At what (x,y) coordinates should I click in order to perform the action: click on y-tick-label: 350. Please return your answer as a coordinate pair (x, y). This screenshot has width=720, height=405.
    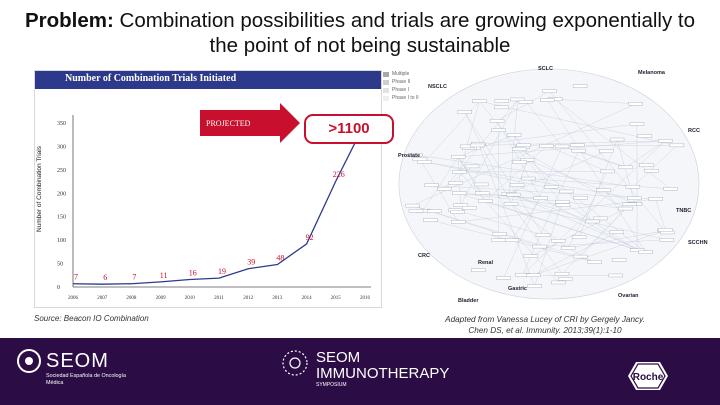
    Looking at the image, I should click on (61, 124).